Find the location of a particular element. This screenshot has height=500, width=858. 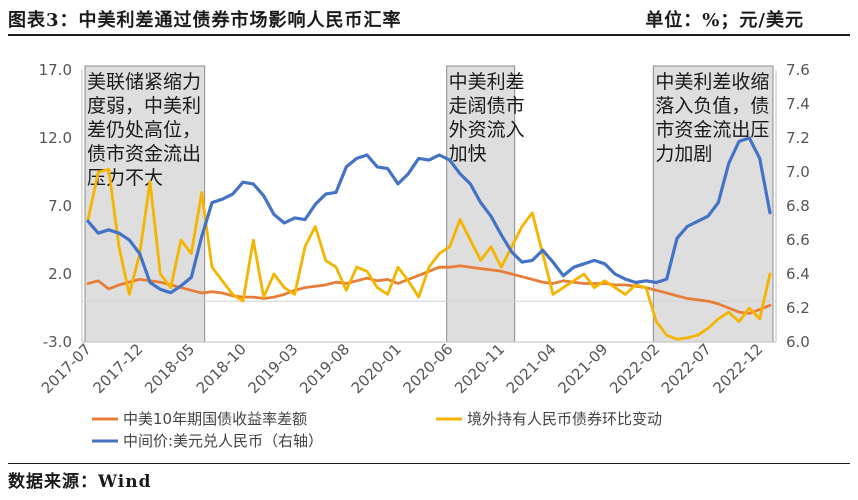

right-y-tick: 6.8 is located at coordinates (798, 206).